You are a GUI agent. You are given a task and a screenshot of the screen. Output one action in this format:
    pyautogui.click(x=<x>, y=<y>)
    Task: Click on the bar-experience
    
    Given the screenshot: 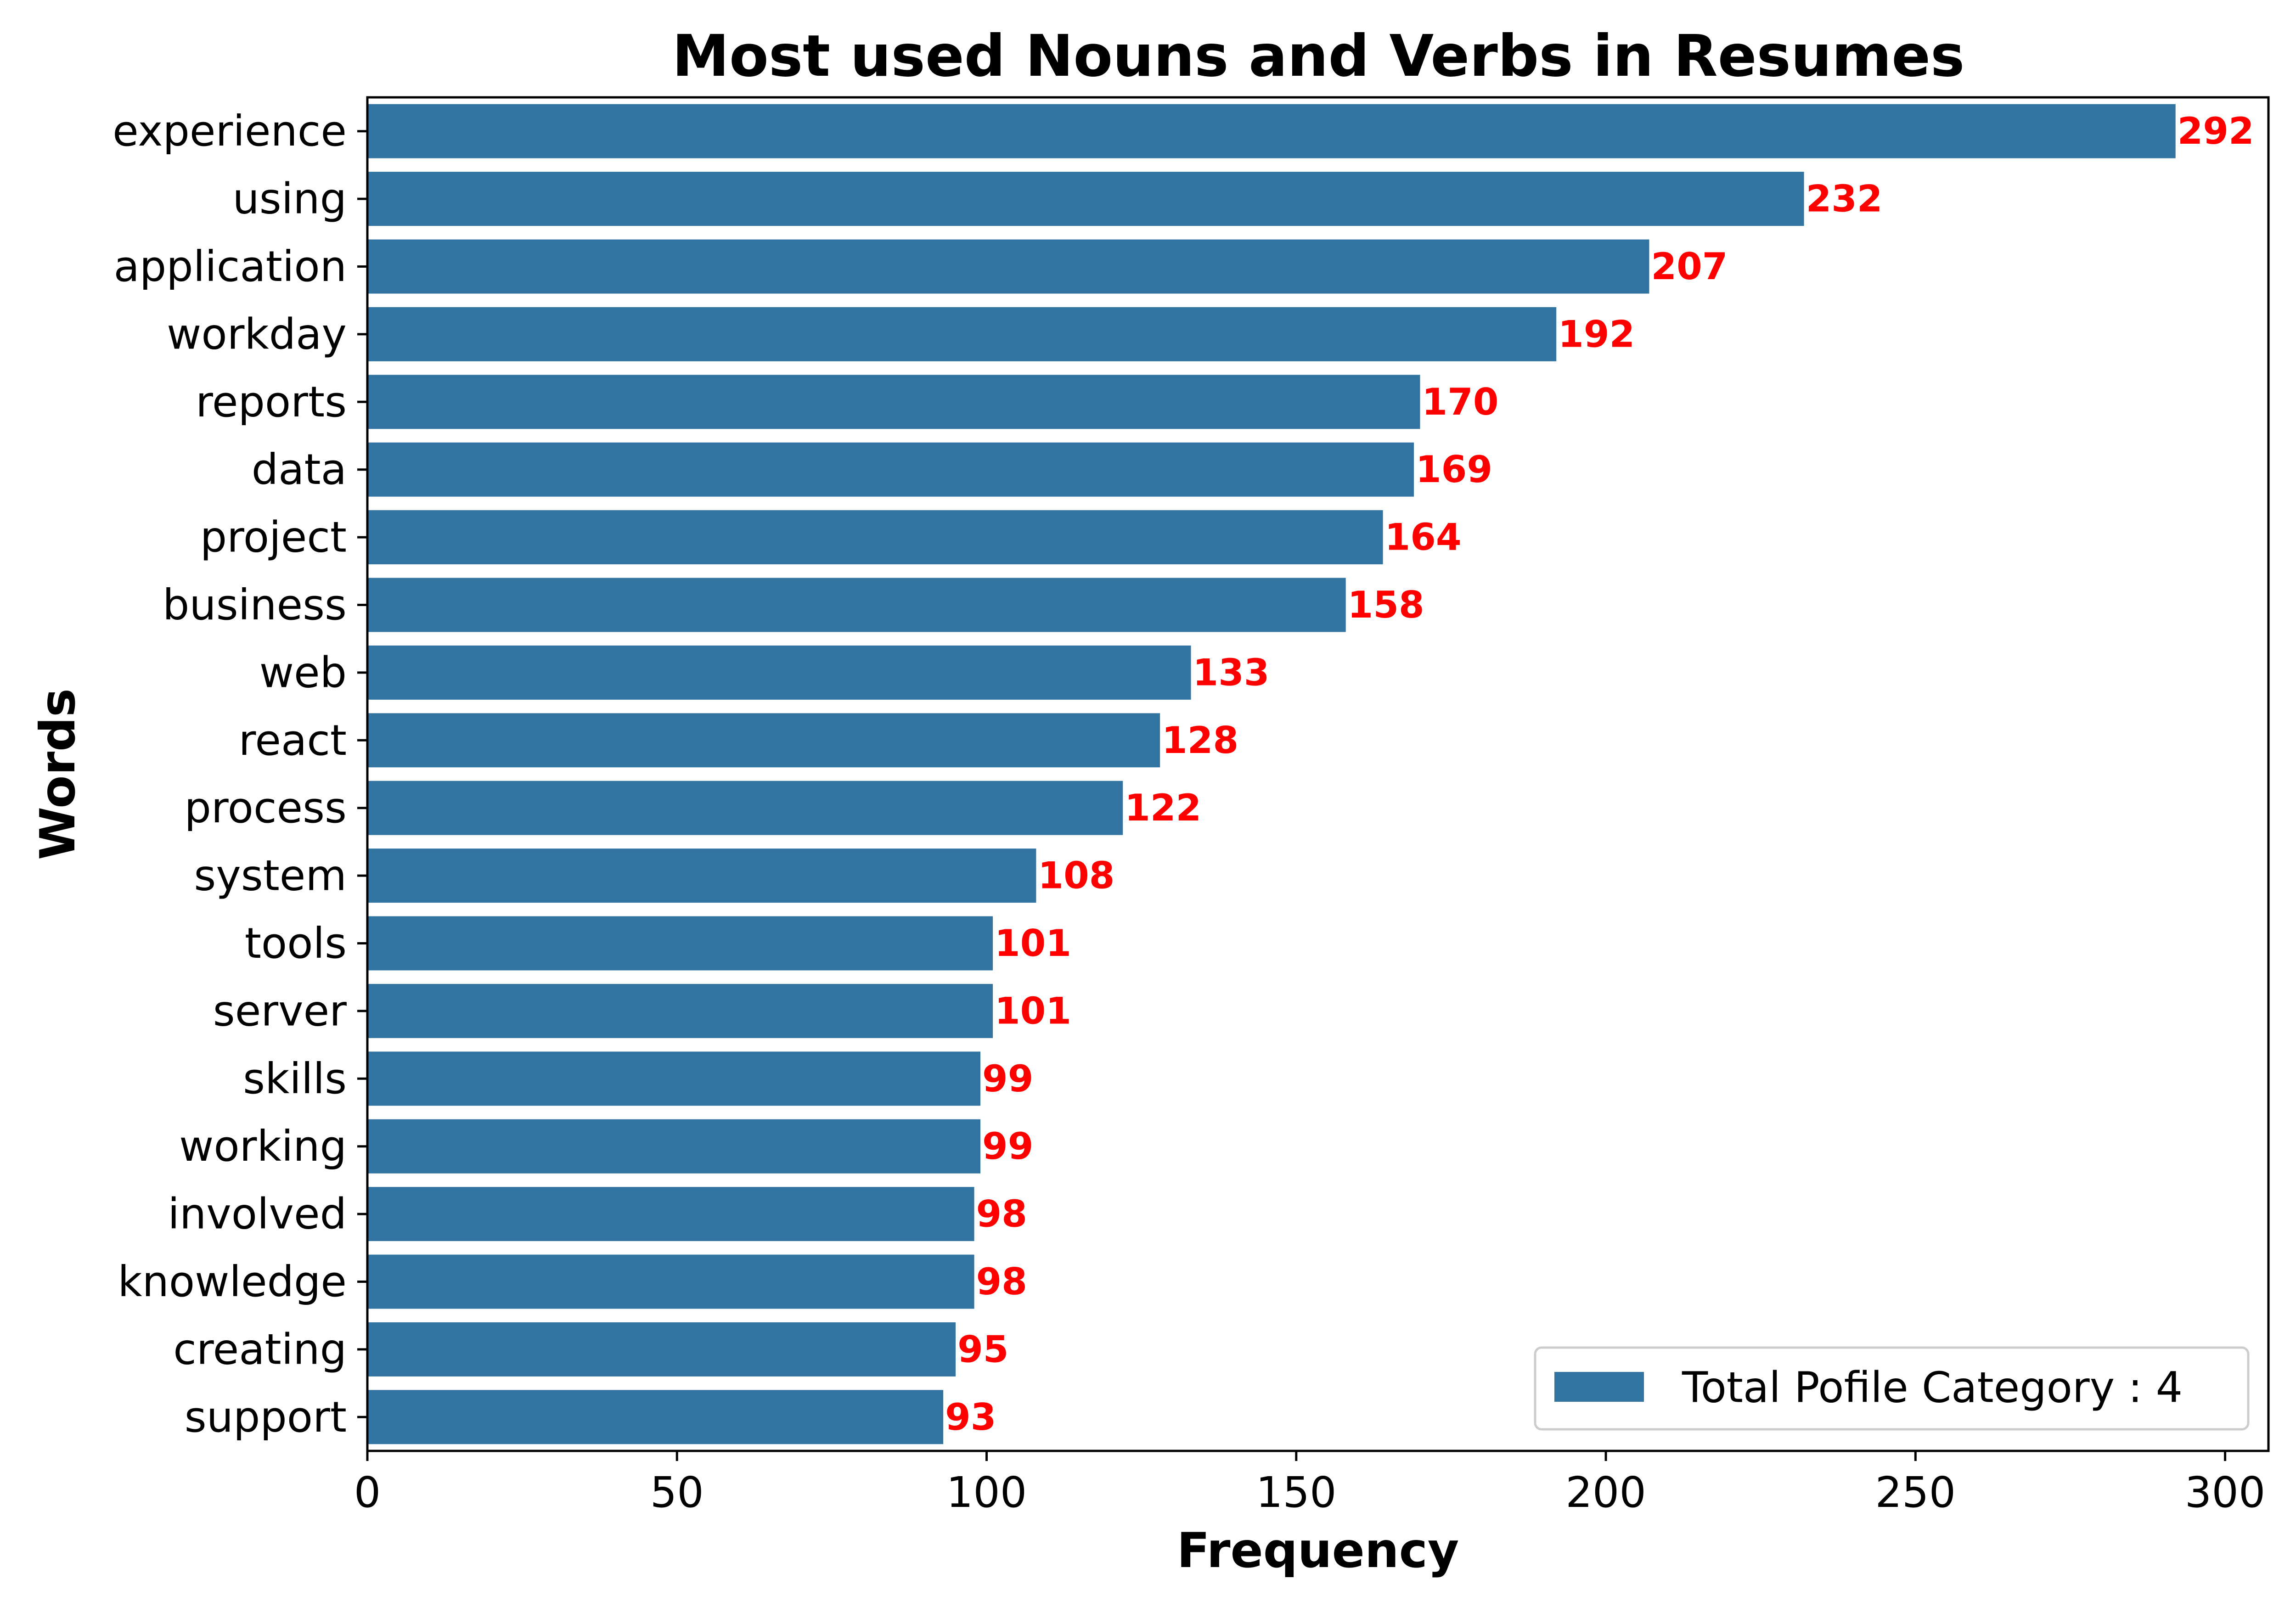 What is the action you would take?
    pyautogui.click(x=1272, y=131)
    